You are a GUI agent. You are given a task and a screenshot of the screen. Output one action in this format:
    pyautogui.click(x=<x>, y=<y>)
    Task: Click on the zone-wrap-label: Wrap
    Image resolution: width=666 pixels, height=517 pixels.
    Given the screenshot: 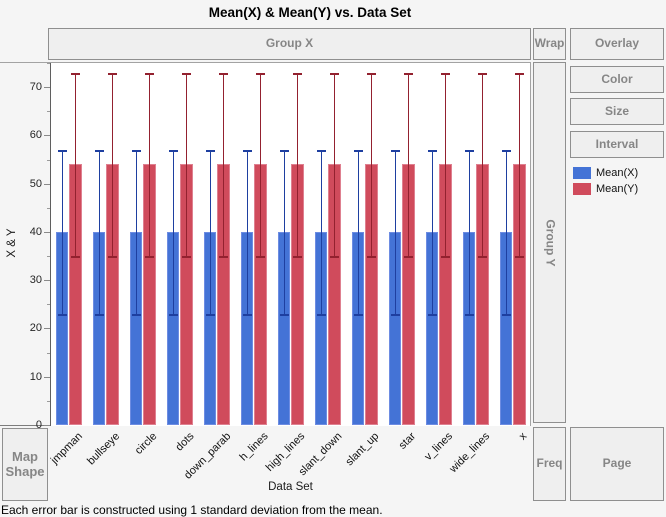 What is the action you would take?
    pyautogui.click(x=549, y=43)
    